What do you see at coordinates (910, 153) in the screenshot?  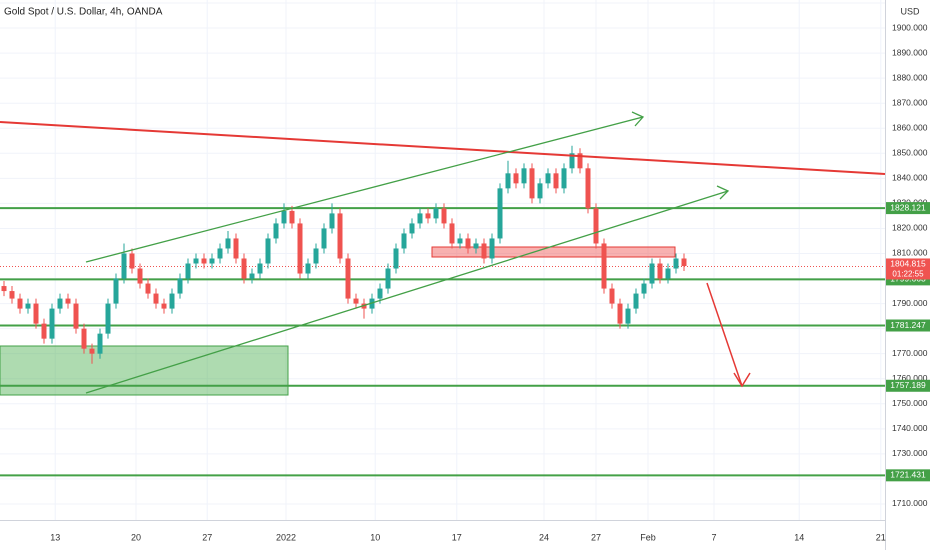 I see `y-tick-label: 1850.000` at bounding box center [910, 153].